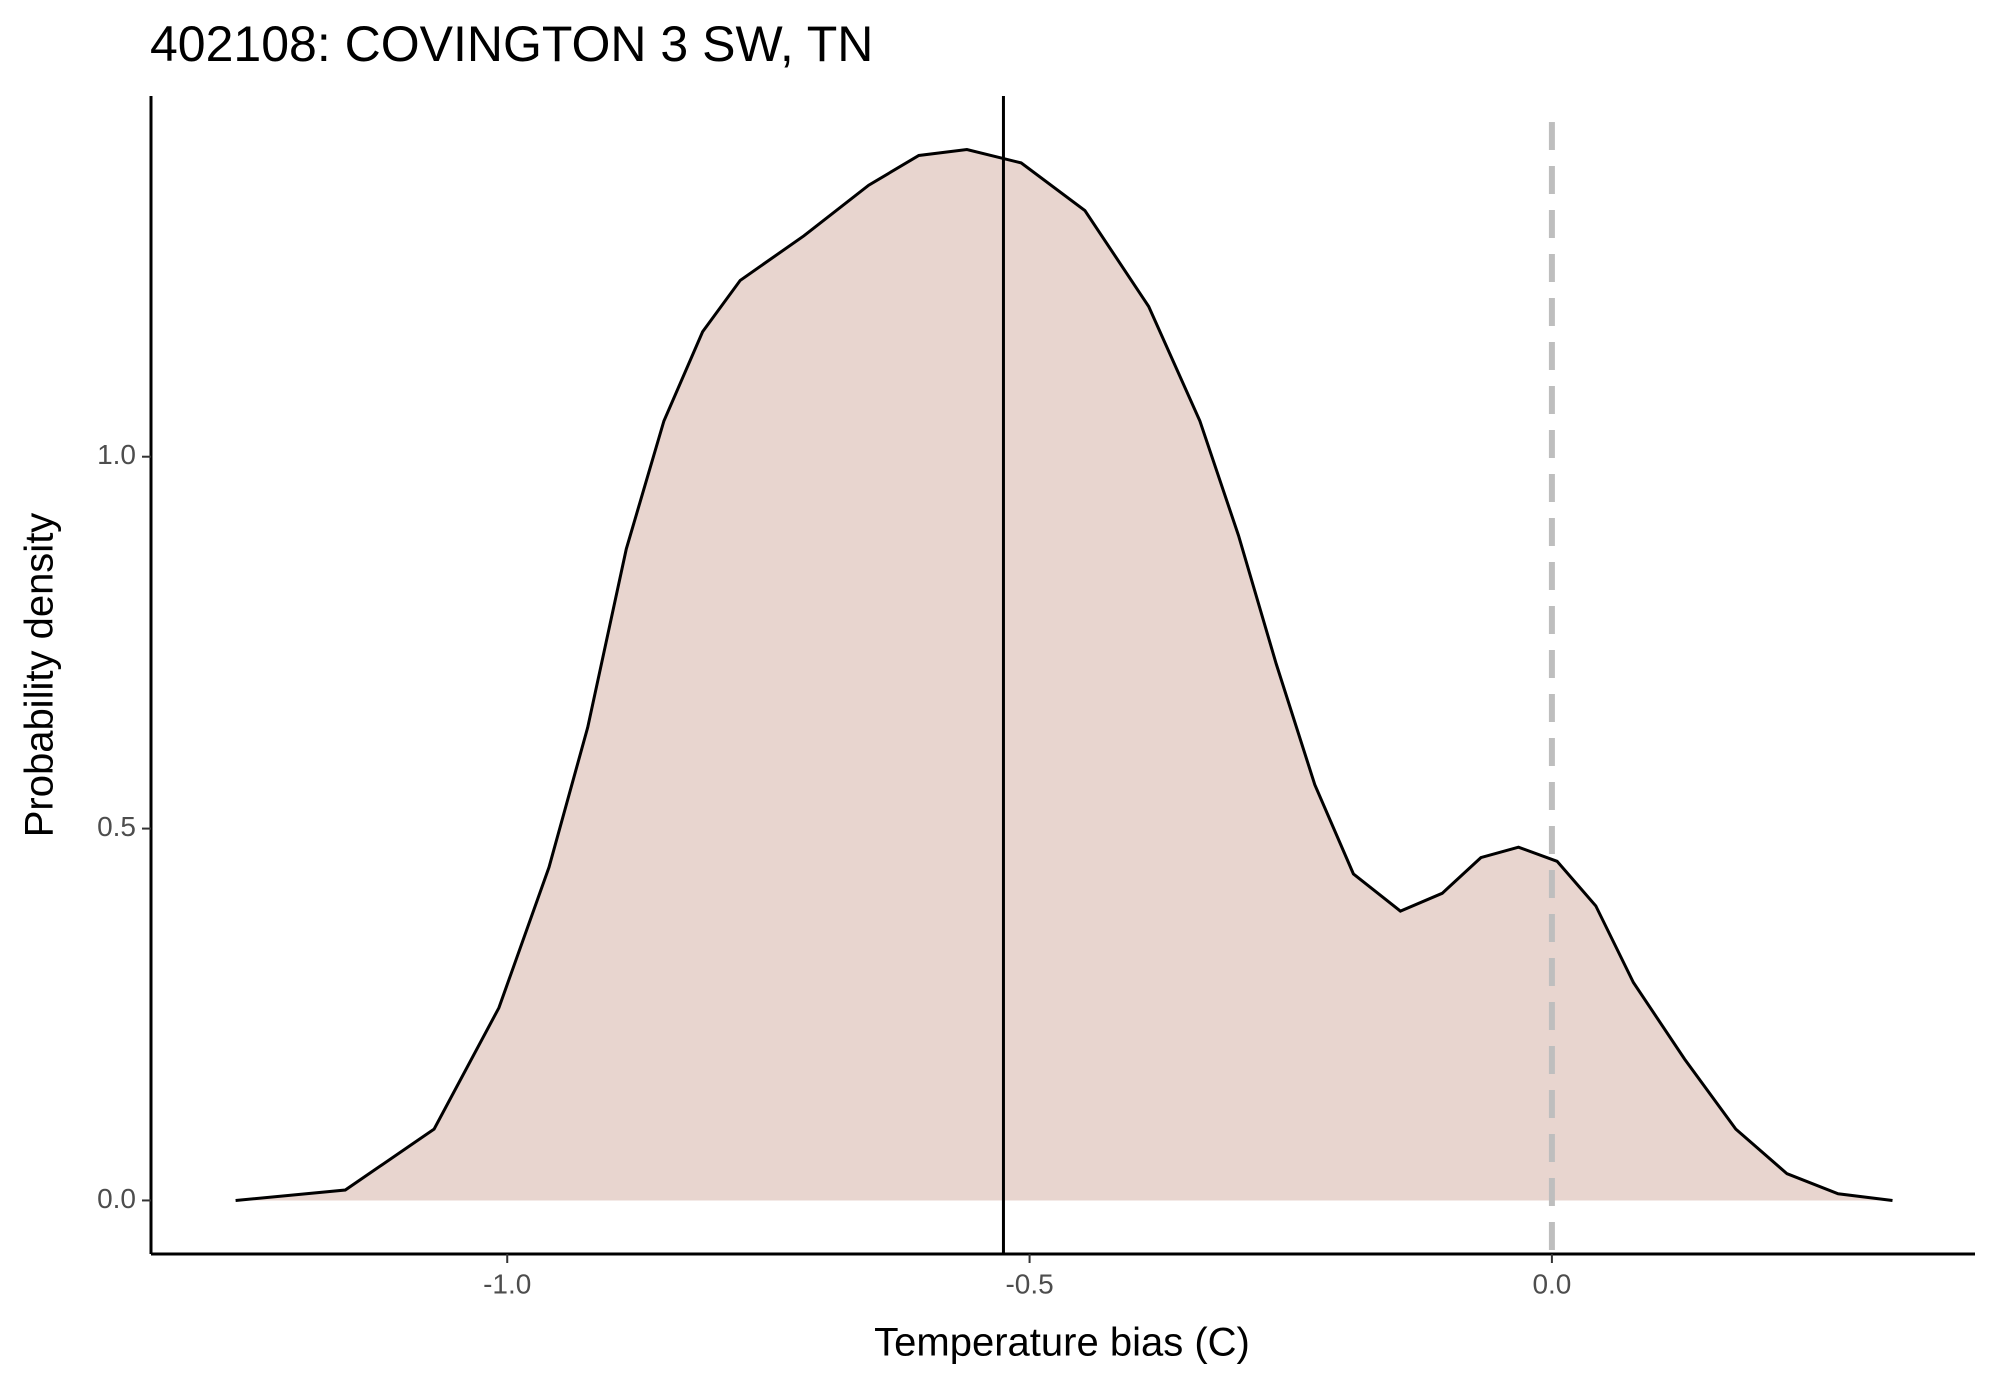  Describe the element at coordinates (1029, 1283) in the screenshot. I see `x-tick-label: -0.5` at that location.